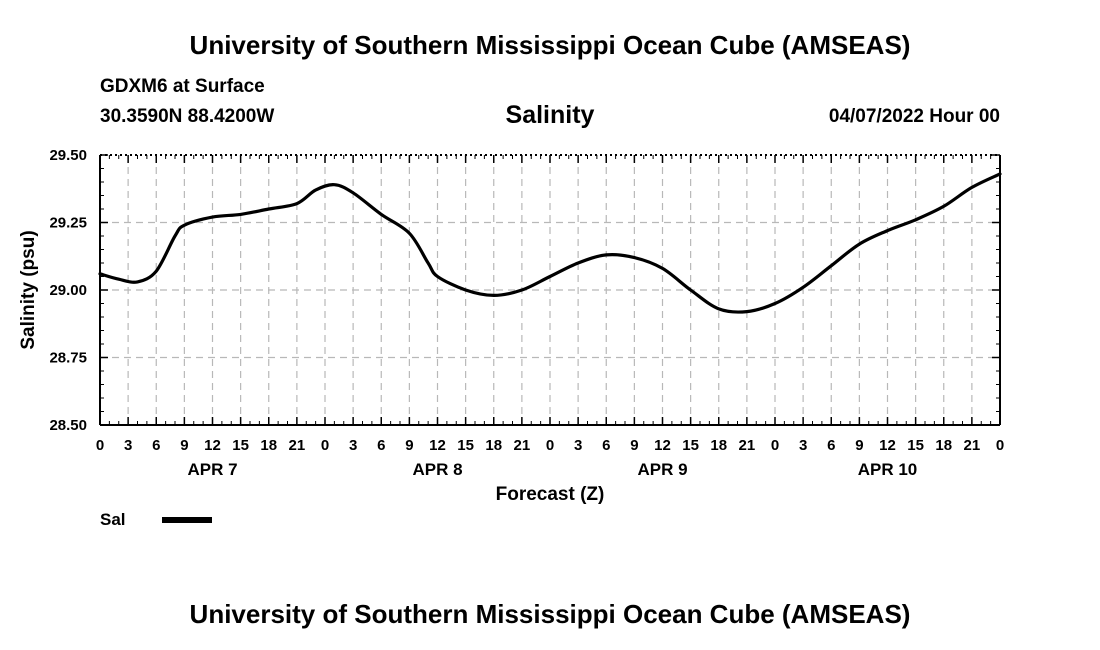  Describe the element at coordinates (550, 115) in the screenshot. I see `chart-title: Salinity` at that location.